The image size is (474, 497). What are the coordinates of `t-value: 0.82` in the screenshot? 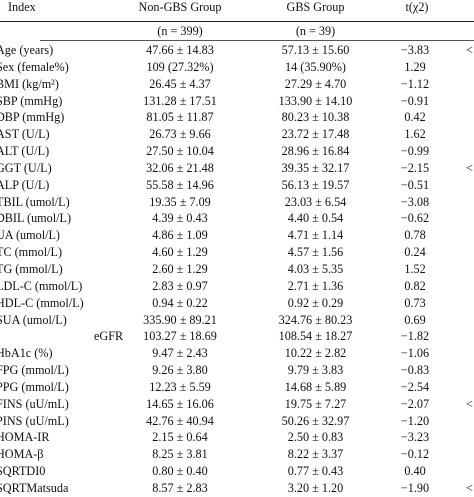 It's located at (415, 285).